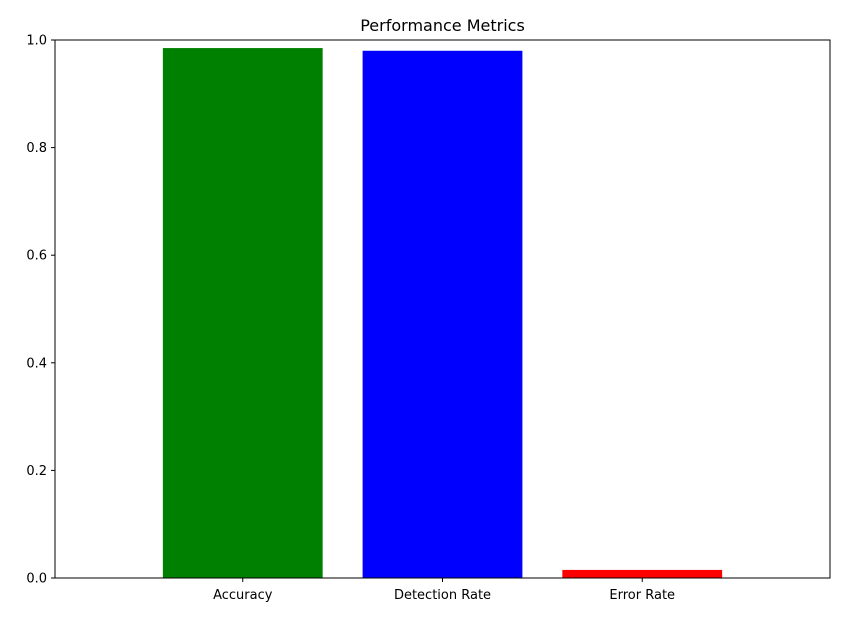 The image size is (856, 623). Describe the element at coordinates (243, 595) in the screenshot. I see `x-tick-label: Accuracy` at that location.